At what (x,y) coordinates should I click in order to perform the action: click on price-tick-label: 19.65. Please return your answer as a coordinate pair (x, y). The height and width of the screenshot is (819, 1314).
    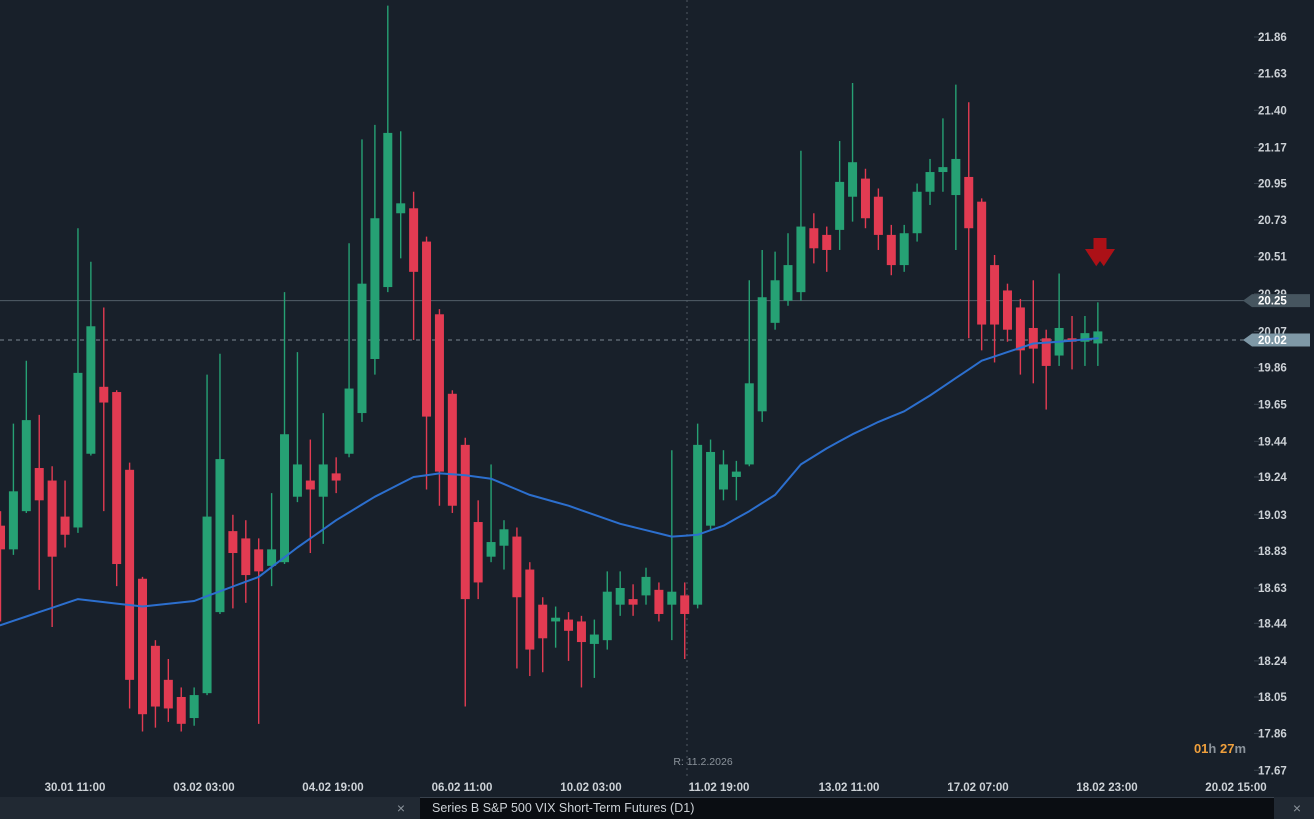
    Looking at the image, I should click on (1272, 405).